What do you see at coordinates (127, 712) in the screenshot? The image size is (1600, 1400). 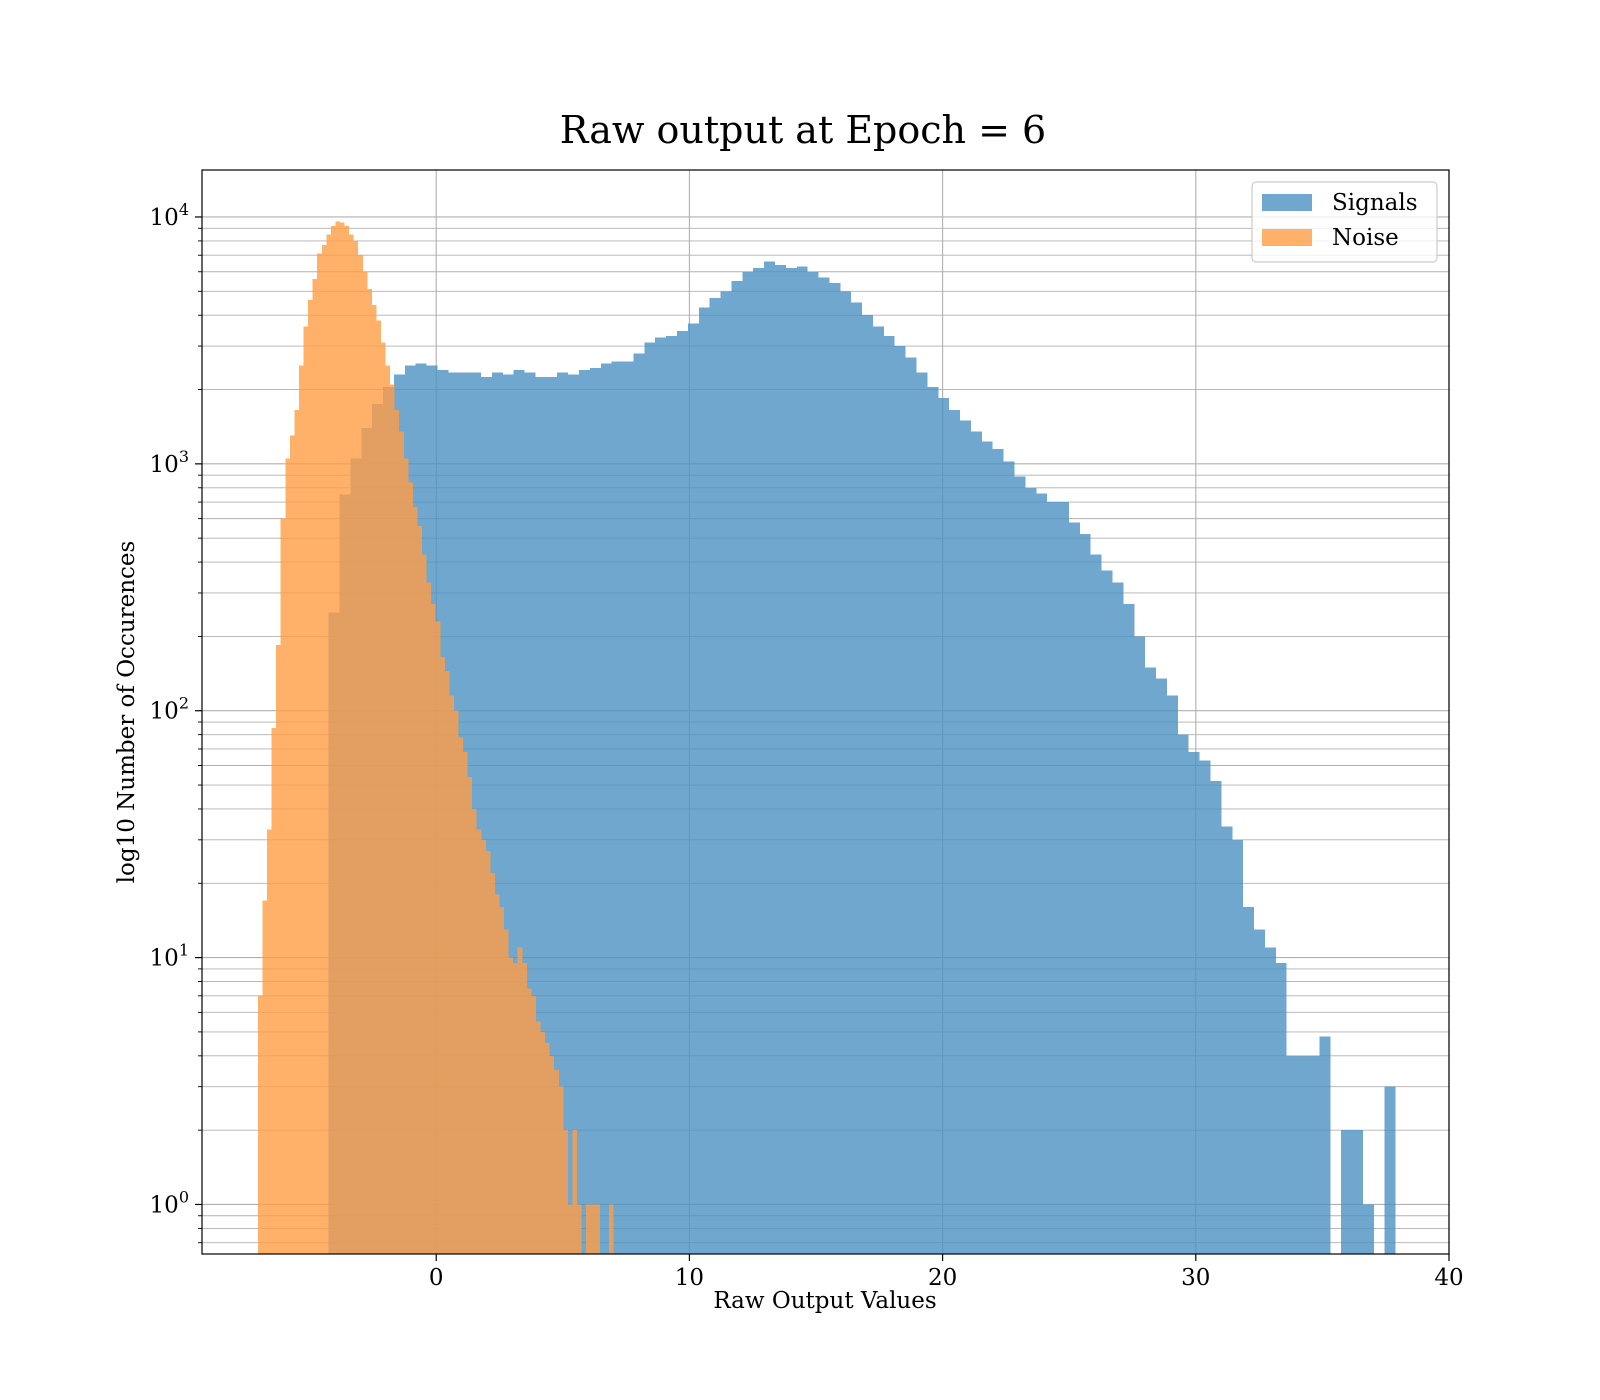 I see `y-axis-label: log10 Number of Occurences` at bounding box center [127, 712].